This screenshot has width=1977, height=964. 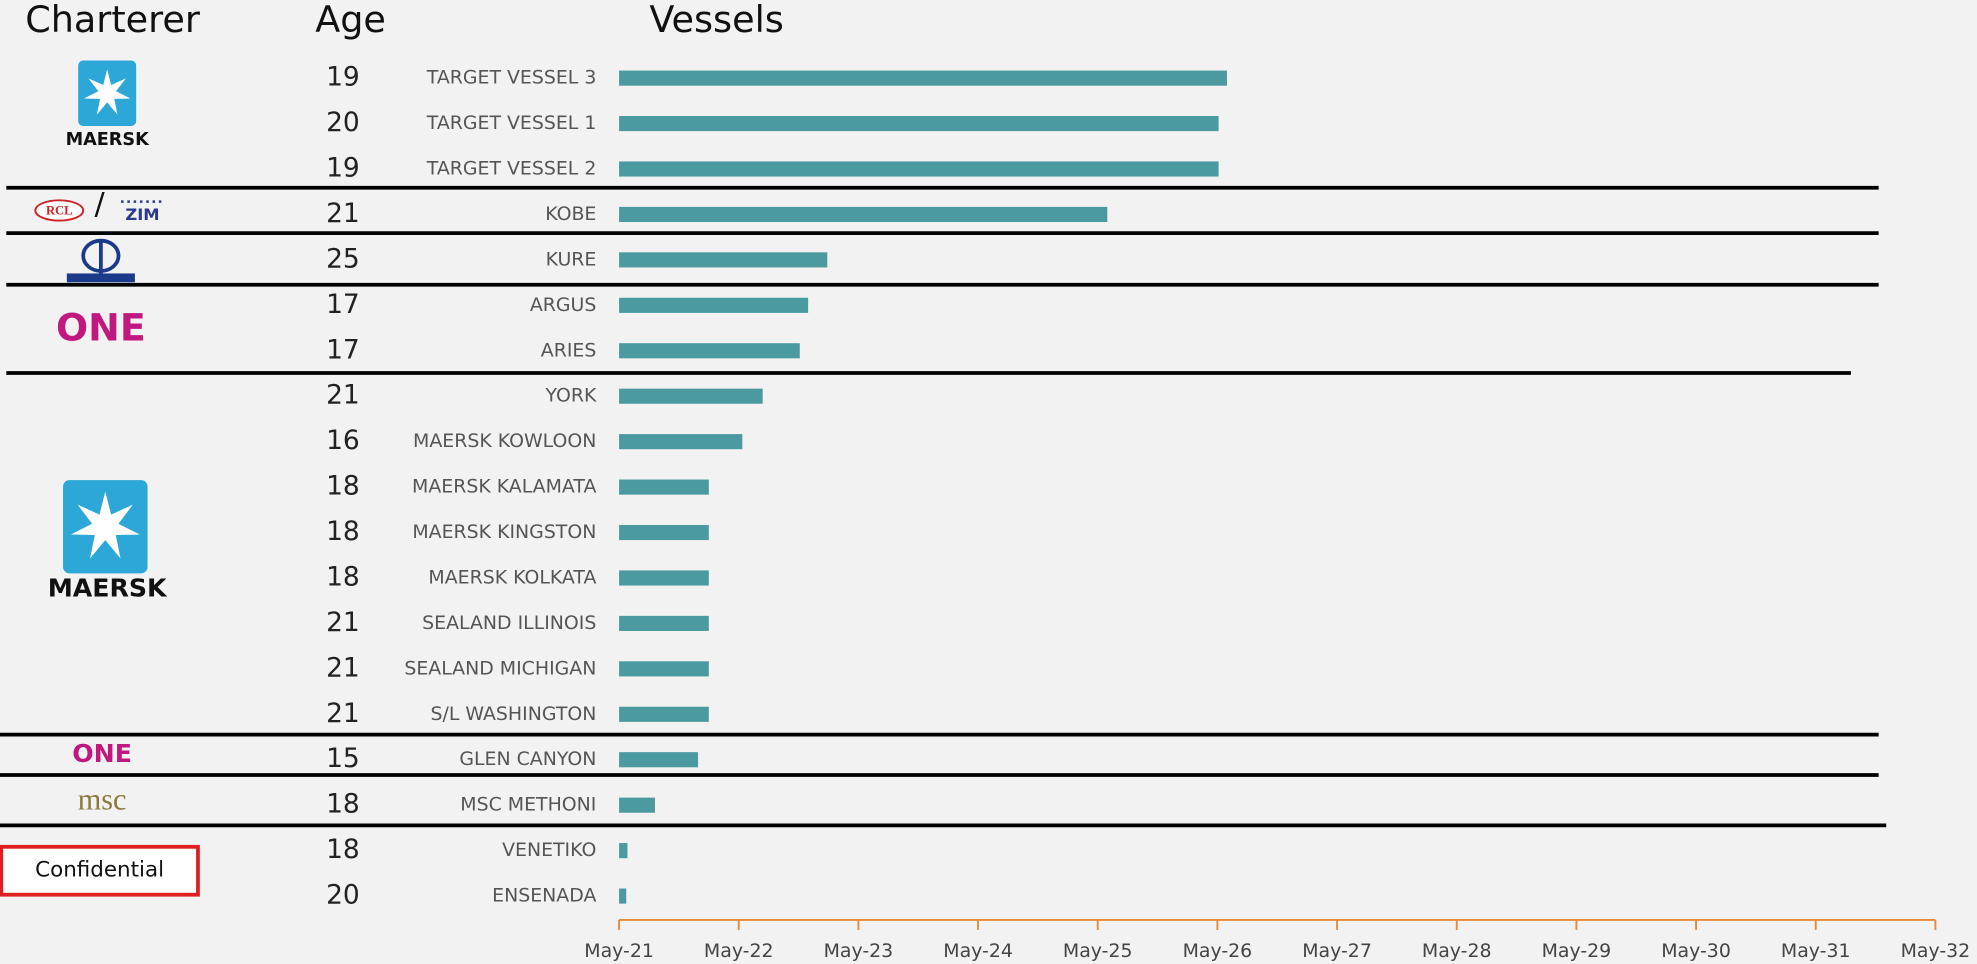 I want to click on confidential-box, so click(x=100, y=870).